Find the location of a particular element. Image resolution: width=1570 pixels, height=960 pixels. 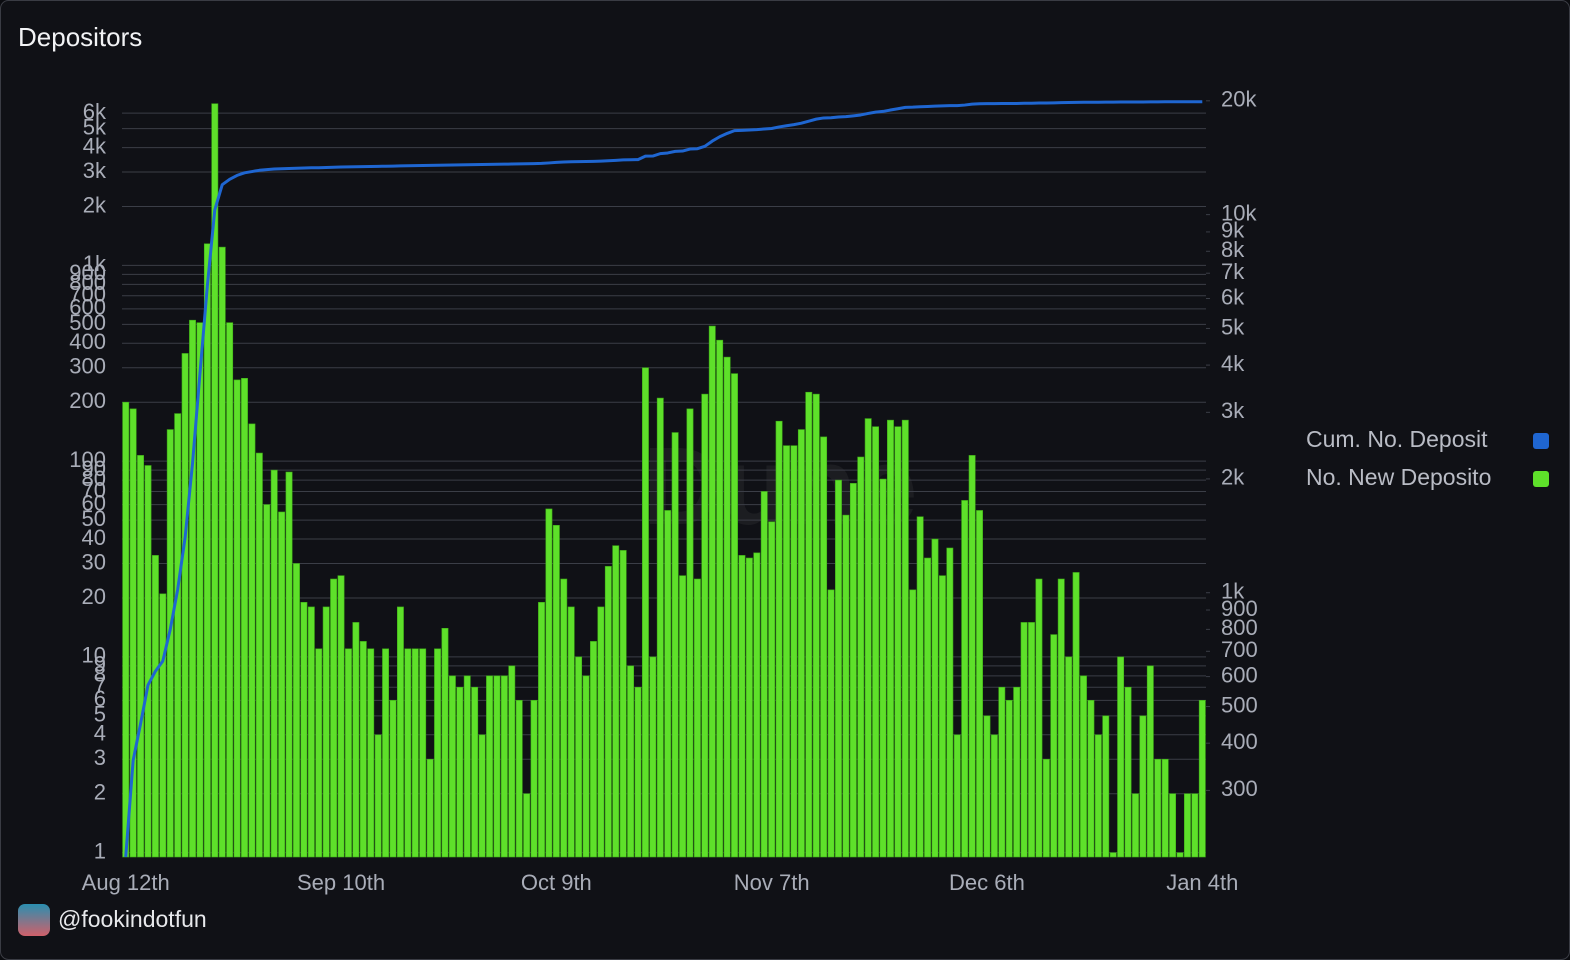

y2-tick-label: 7k is located at coordinates (1233, 271).